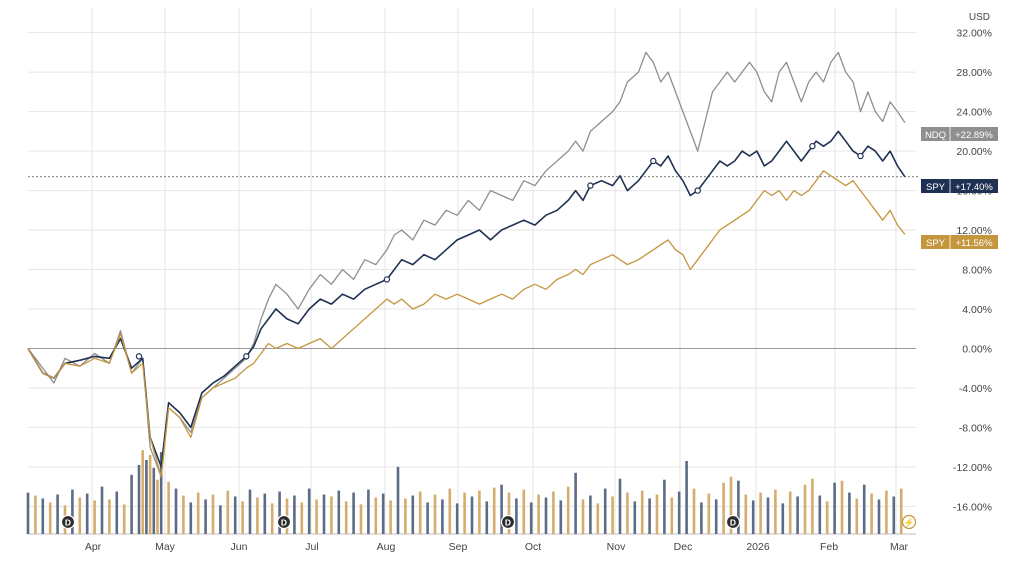 This screenshot has height=576, width=1024. I want to click on event-marker-icon: ⚡, so click(909, 522).